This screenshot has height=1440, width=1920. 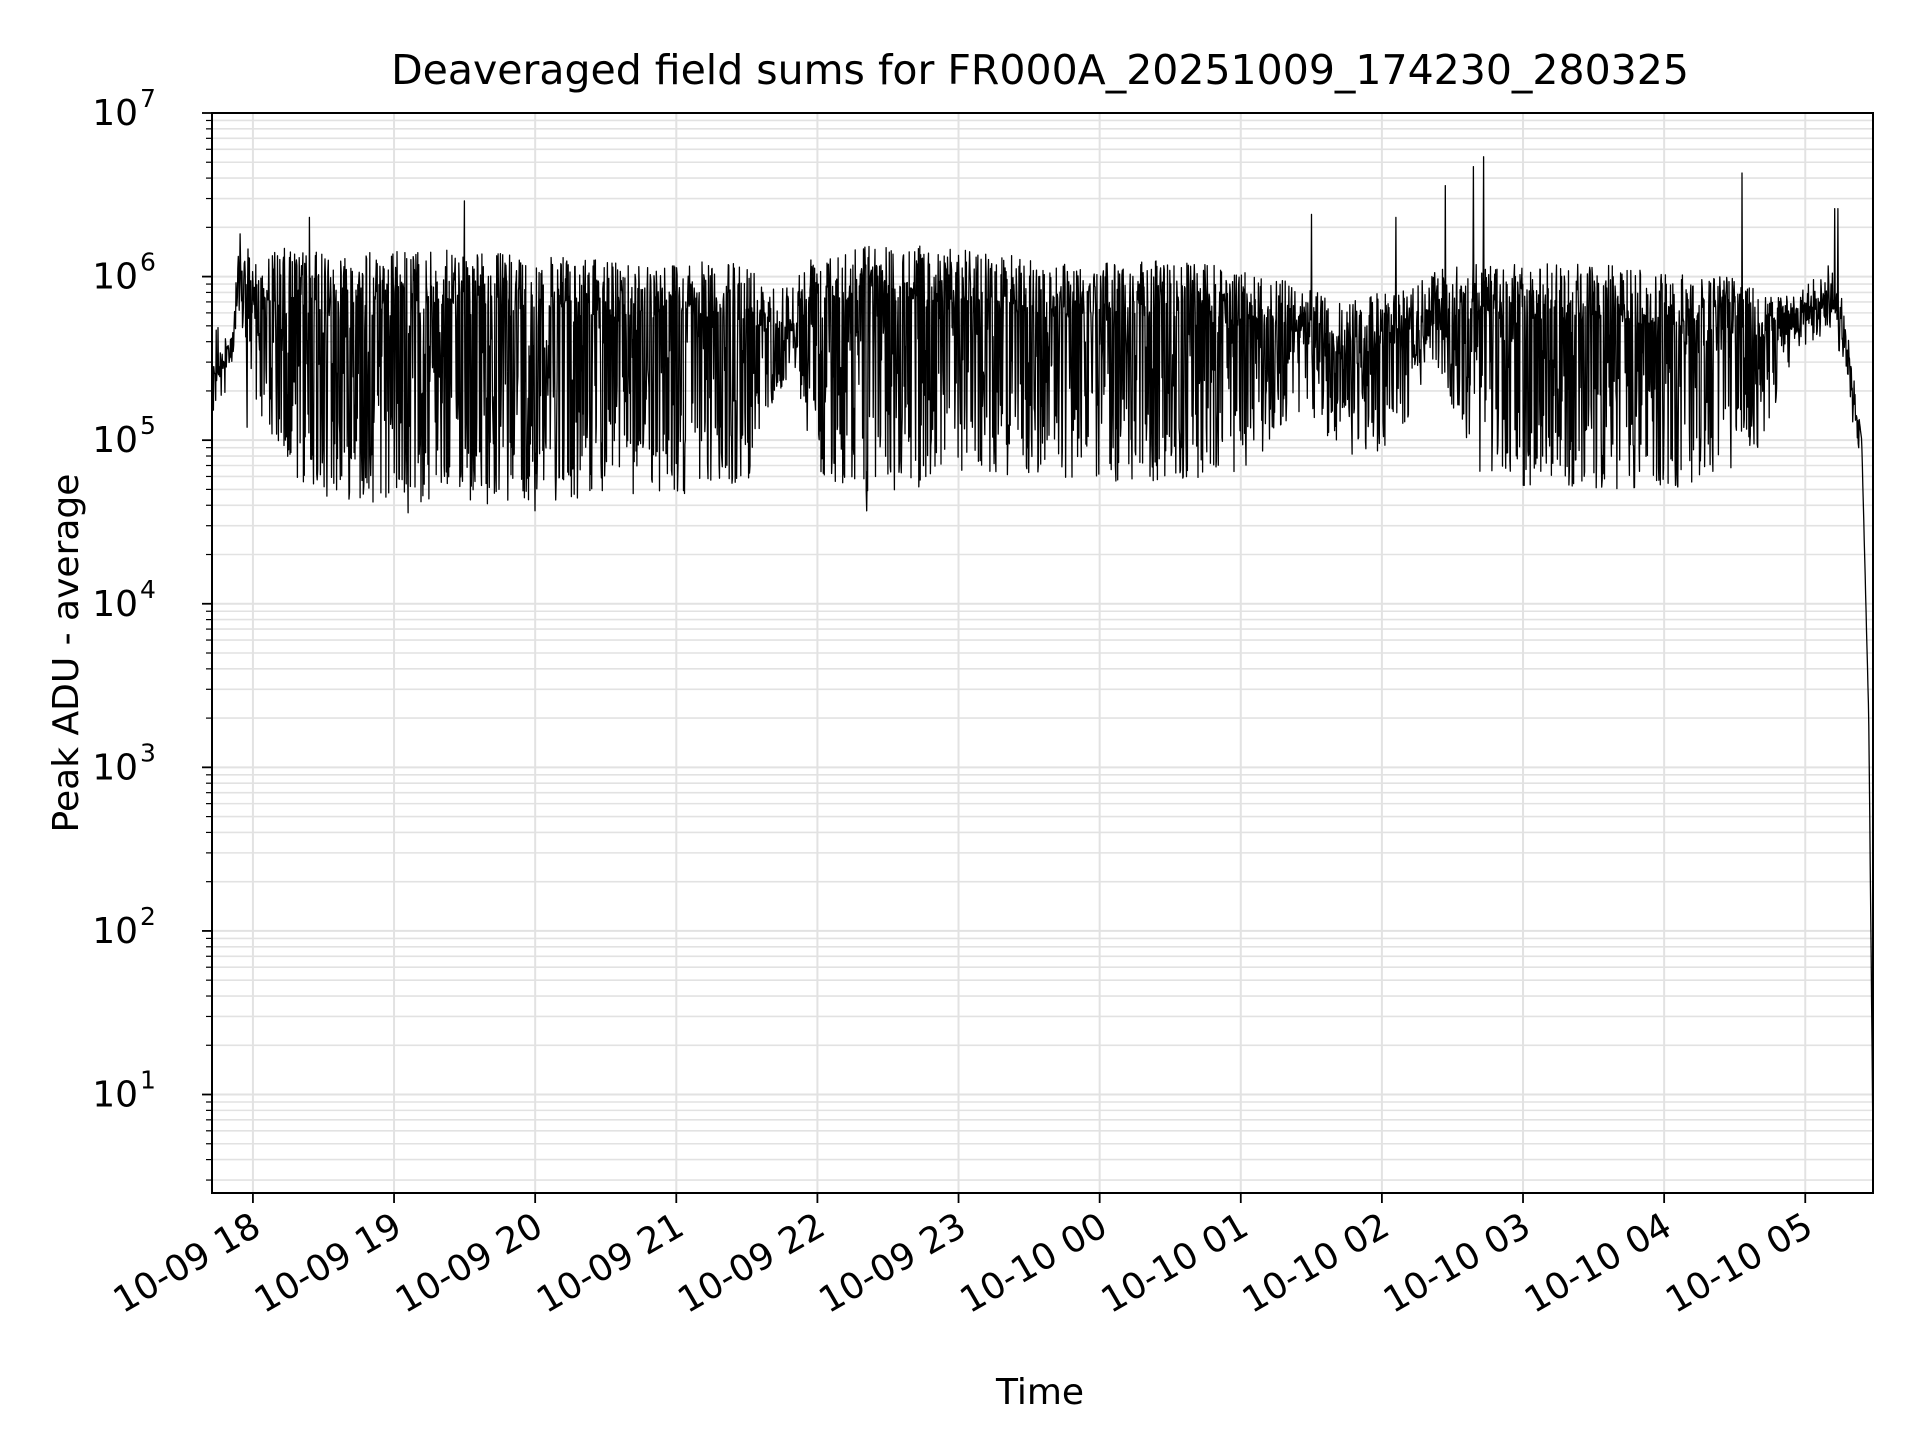 What do you see at coordinates (148, 916) in the screenshot?
I see `y-tick-exponent: 2` at bounding box center [148, 916].